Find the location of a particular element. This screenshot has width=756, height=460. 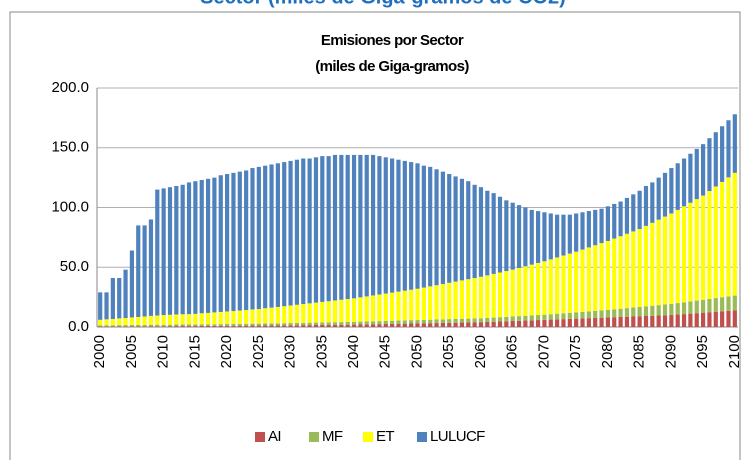

x-tick-label: 2100 is located at coordinates (734, 351).